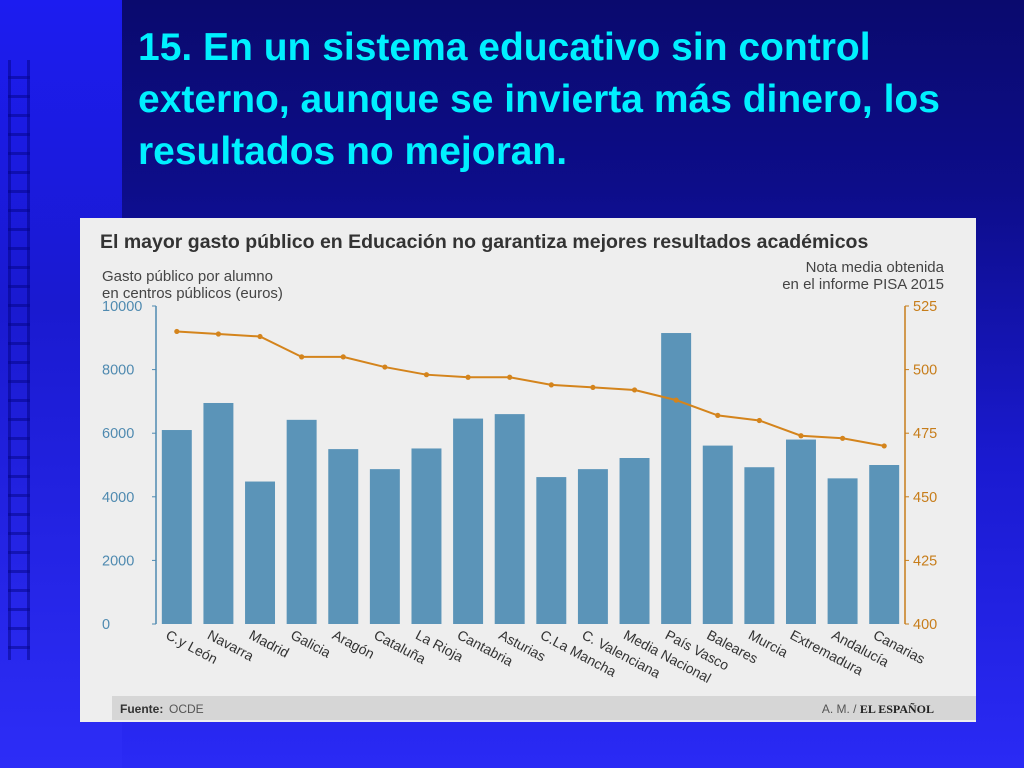 The width and height of the screenshot is (1024, 768). Describe the element at coordinates (863, 284) in the screenshot. I see `right-axis-label-line2: en el informe PISA 2015` at that location.